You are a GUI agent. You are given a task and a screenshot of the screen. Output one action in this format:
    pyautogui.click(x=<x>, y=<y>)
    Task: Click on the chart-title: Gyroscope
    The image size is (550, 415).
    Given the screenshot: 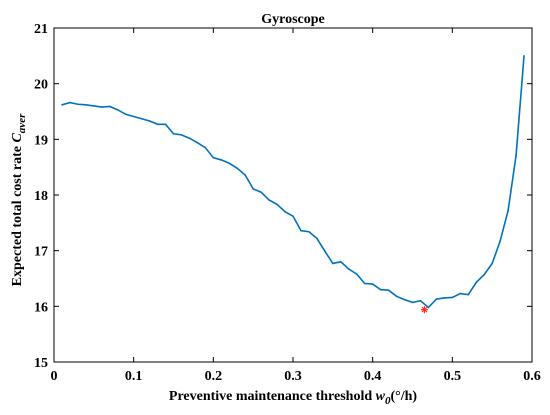 What is the action you would take?
    pyautogui.click(x=293, y=19)
    